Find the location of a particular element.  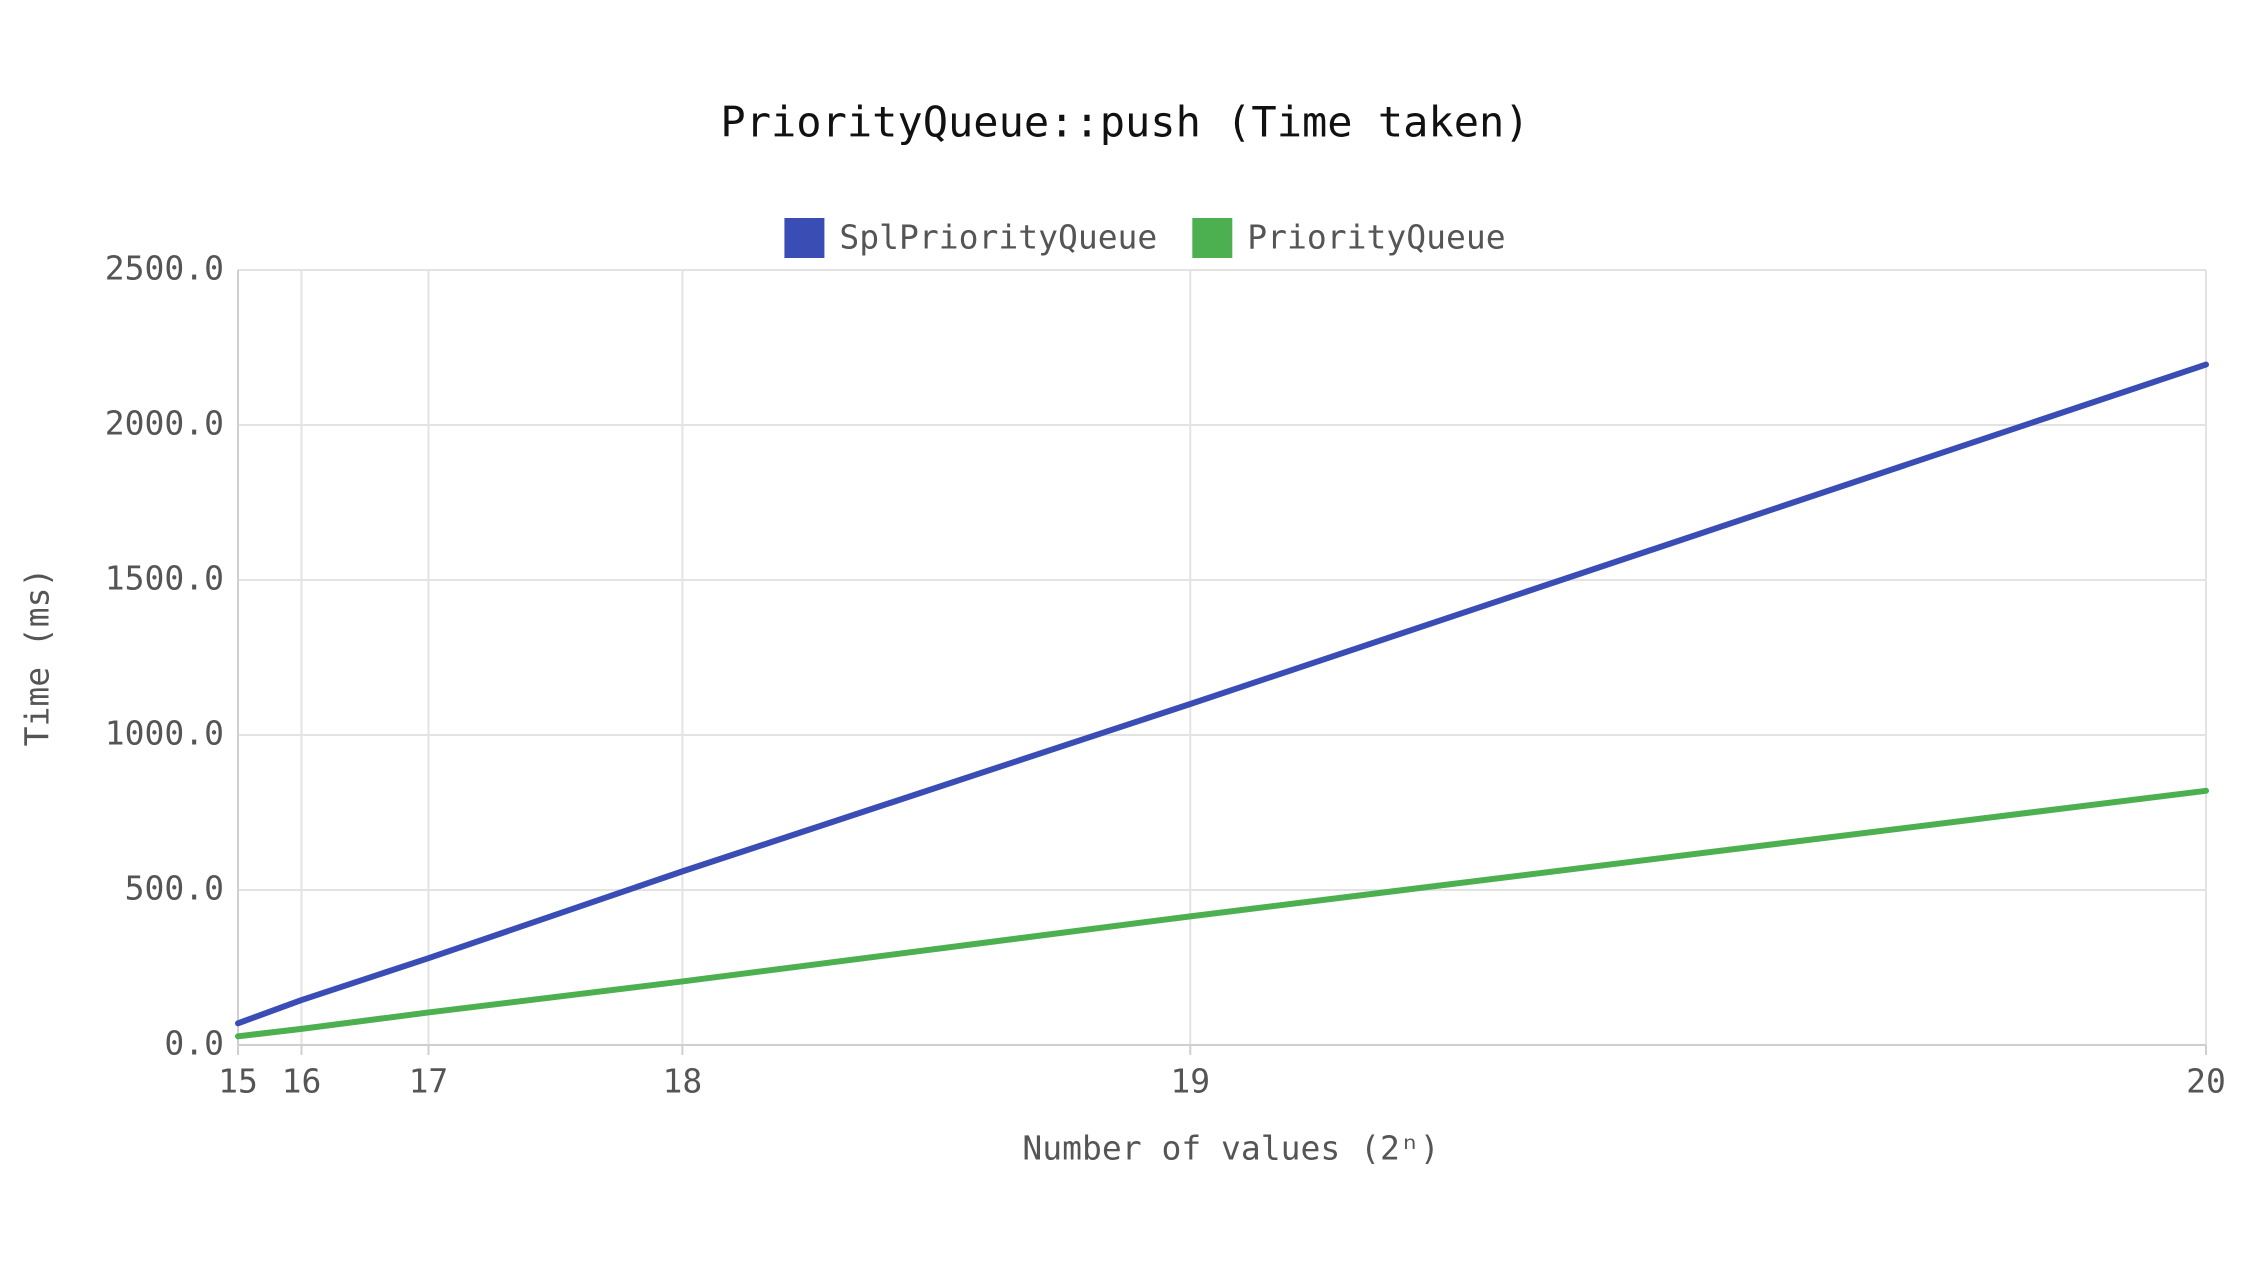

x-tick-label: 19 is located at coordinates (1190, 1081).